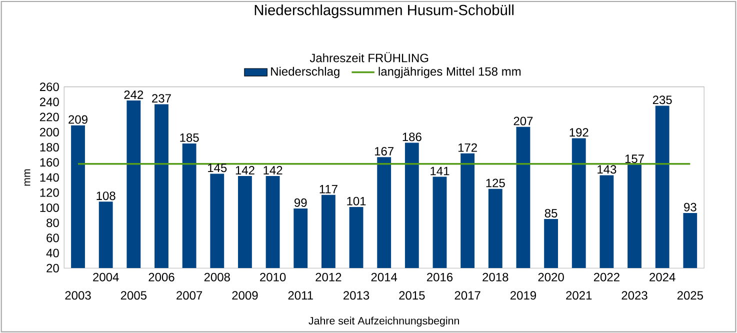 The width and height of the screenshot is (737, 333). What do you see at coordinates (49, 102) in the screenshot?
I see `y-tick-label: 240` at bounding box center [49, 102].